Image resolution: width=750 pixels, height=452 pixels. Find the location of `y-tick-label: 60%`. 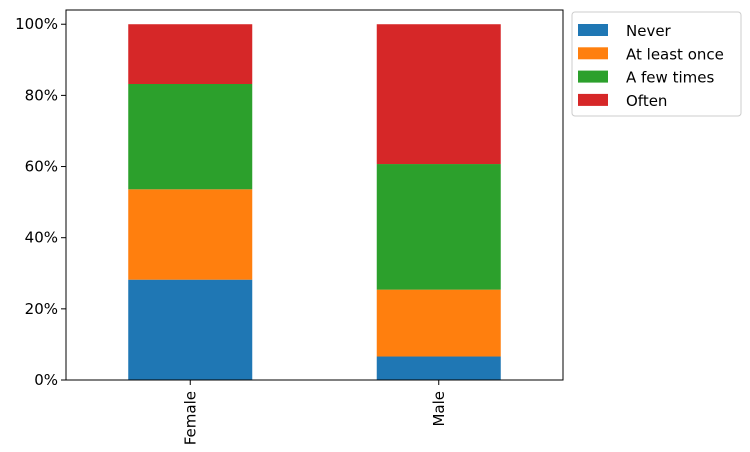

y-tick-label: 60% is located at coordinates (41, 167).